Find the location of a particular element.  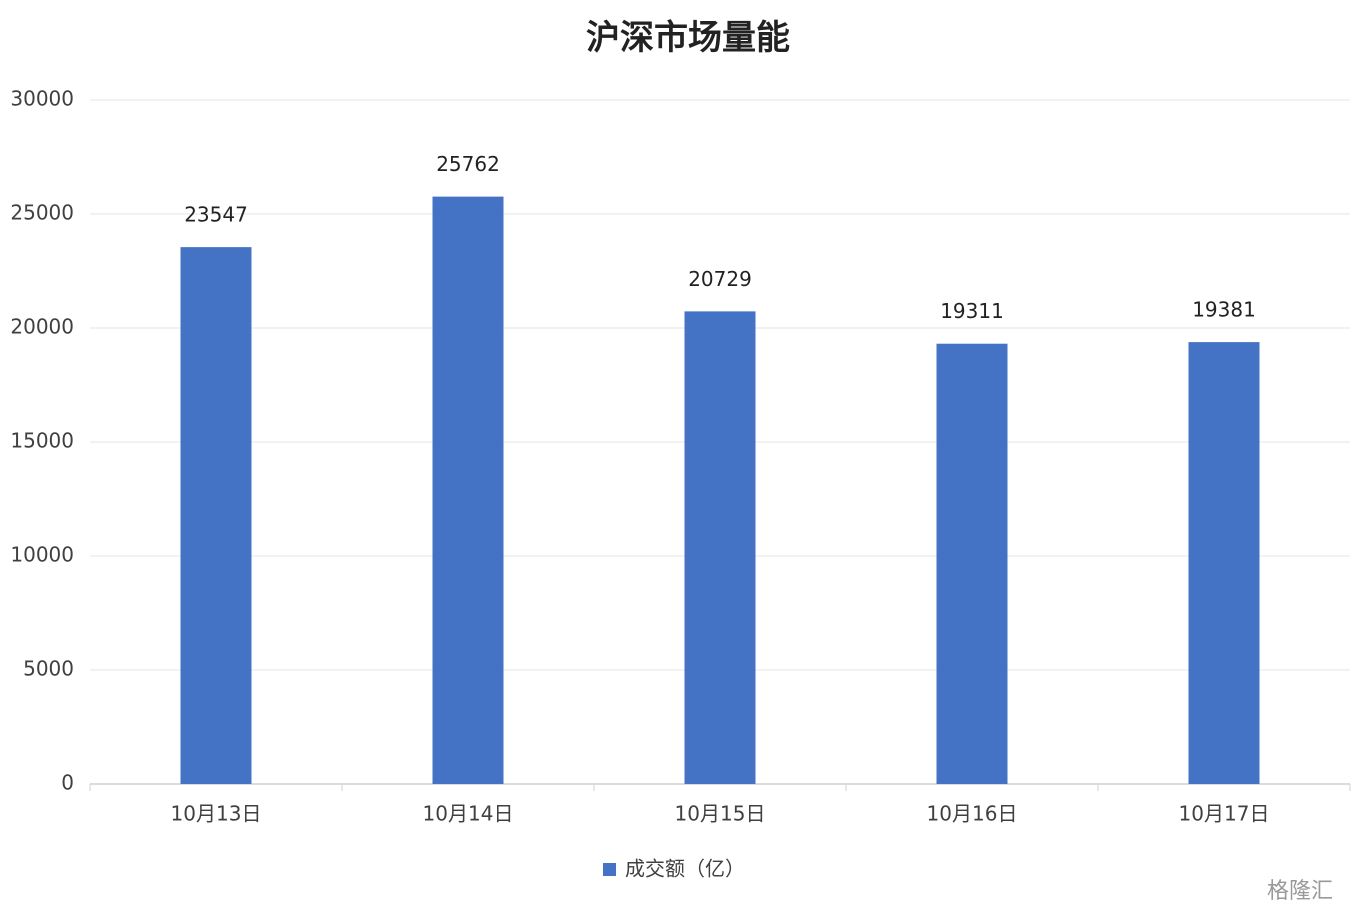

y-tick-label: 10000 is located at coordinates (42, 555).